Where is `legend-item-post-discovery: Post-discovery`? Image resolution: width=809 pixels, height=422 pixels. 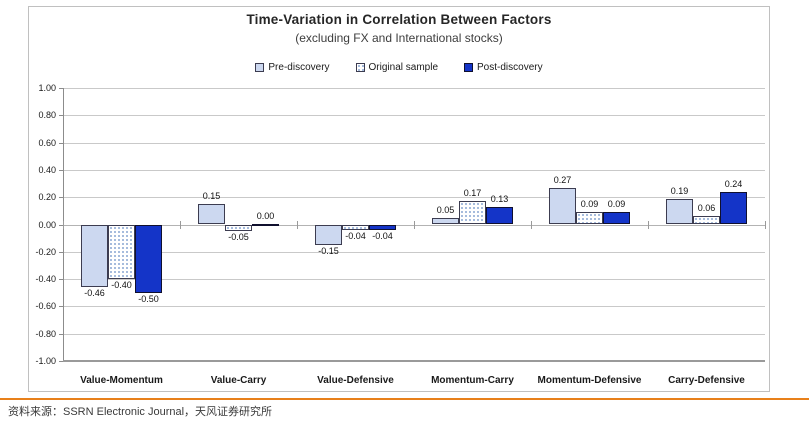 legend-item-post-discovery: Post-discovery is located at coordinates (503, 67).